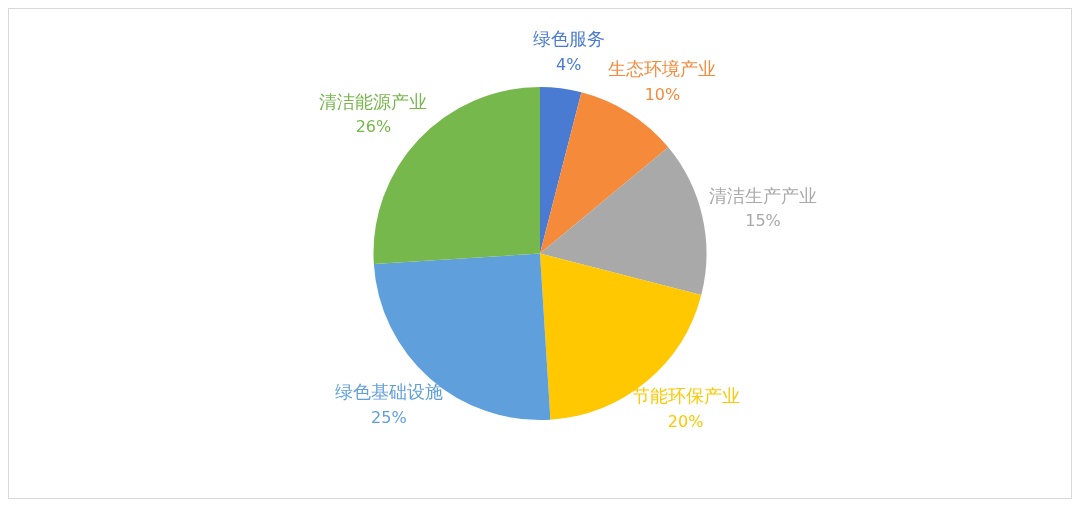 The image size is (1080, 507). What do you see at coordinates (662, 69) in the screenshot?
I see `slice-label: 生态环境产业` at bounding box center [662, 69].